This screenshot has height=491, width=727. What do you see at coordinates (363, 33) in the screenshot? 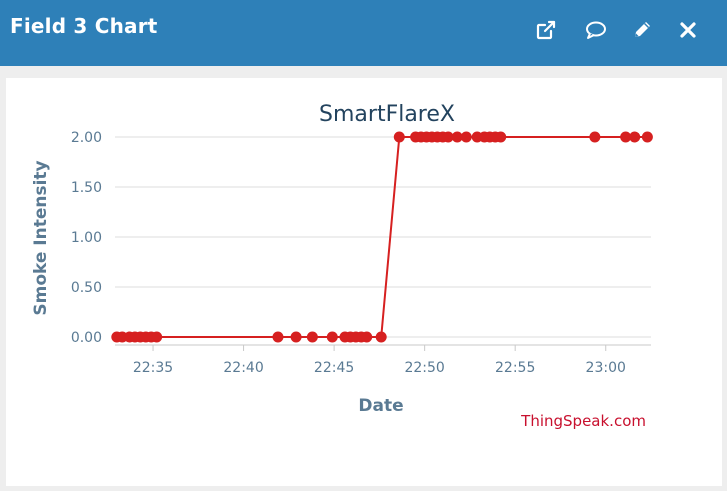
I see `window-titlebar: Field 3 Chart` at bounding box center [363, 33].